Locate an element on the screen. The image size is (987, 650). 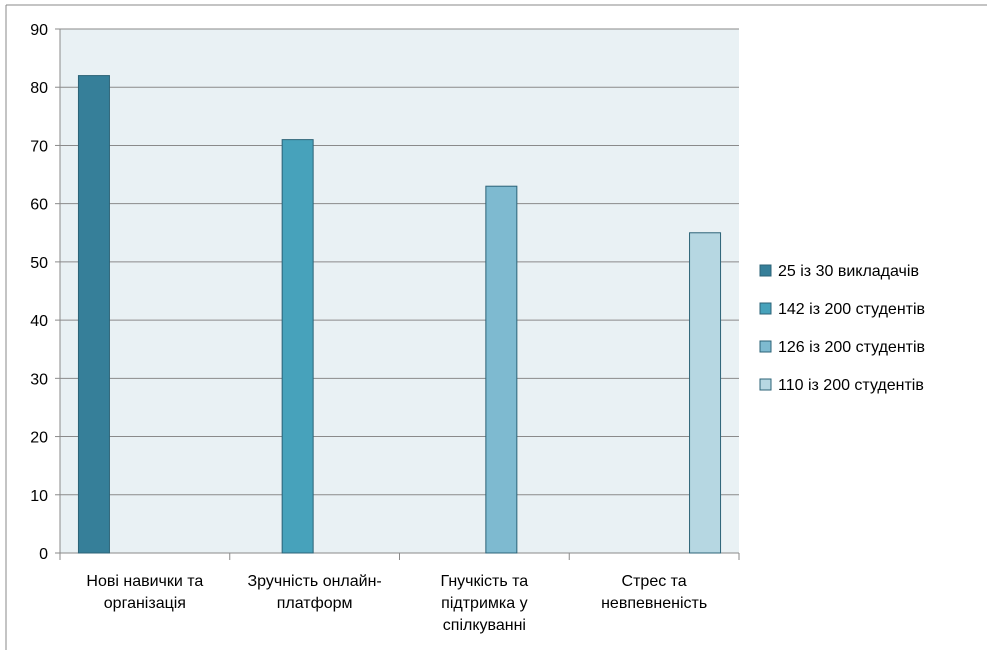
y-tick-label: 90 is located at coordinates (39, 30).